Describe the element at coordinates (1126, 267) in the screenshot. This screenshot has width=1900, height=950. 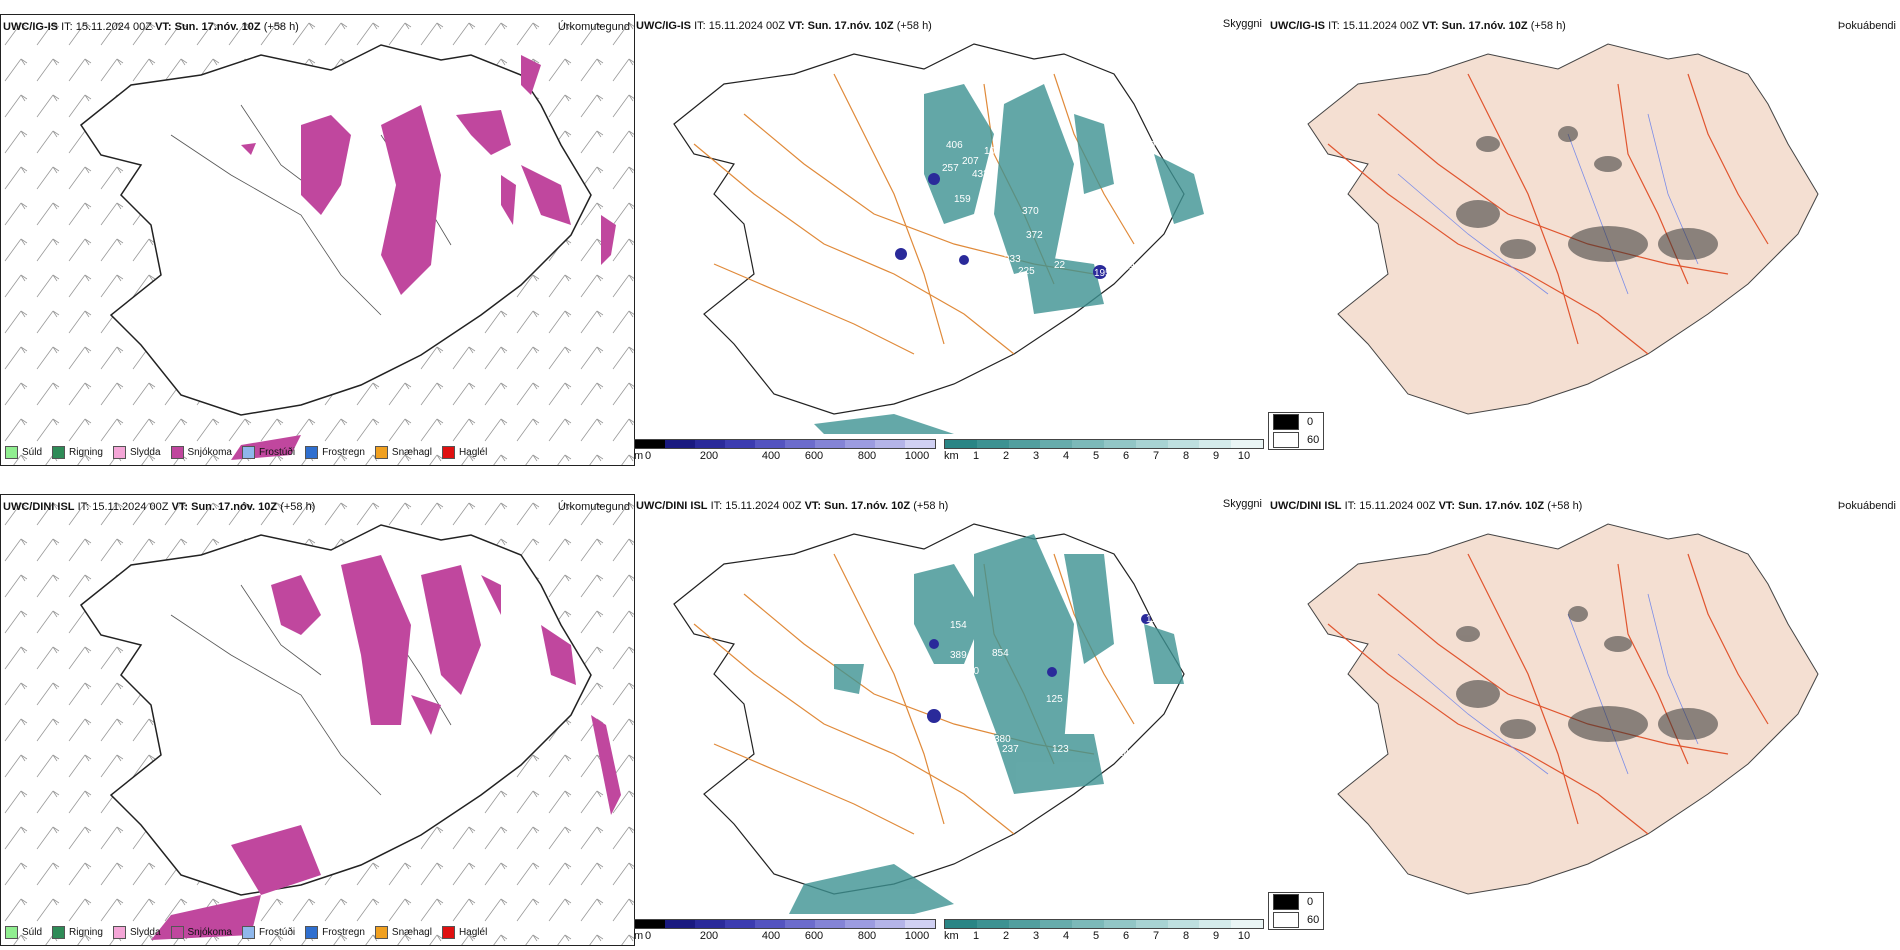
I see `cloud-label: 163` at that location.